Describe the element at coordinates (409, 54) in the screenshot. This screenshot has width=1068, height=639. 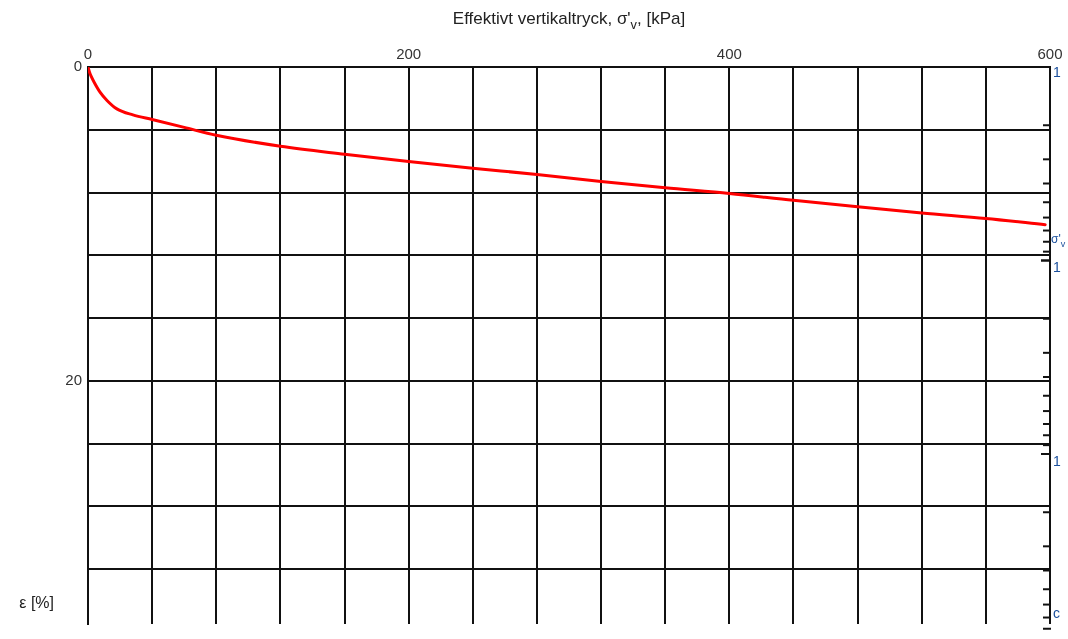
I see `x-tick-label: 200` at that location.